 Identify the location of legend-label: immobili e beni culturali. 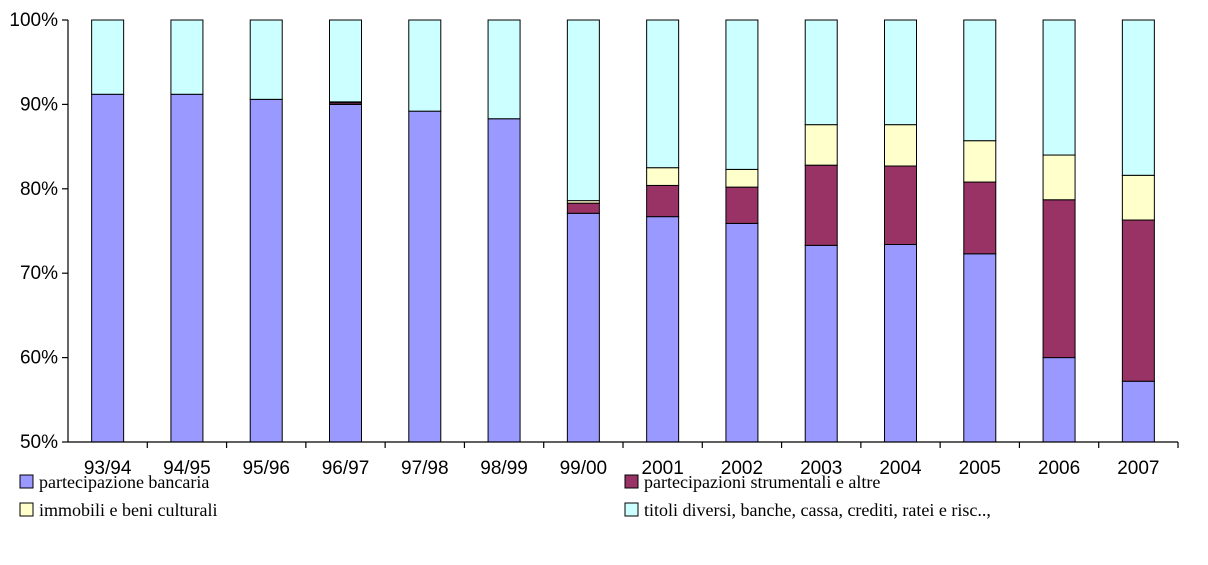
(128, 510).